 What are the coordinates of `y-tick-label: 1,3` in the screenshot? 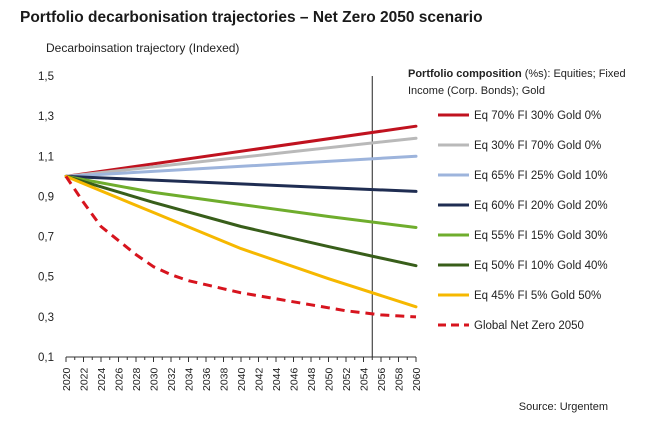 It's located at (46, 117).